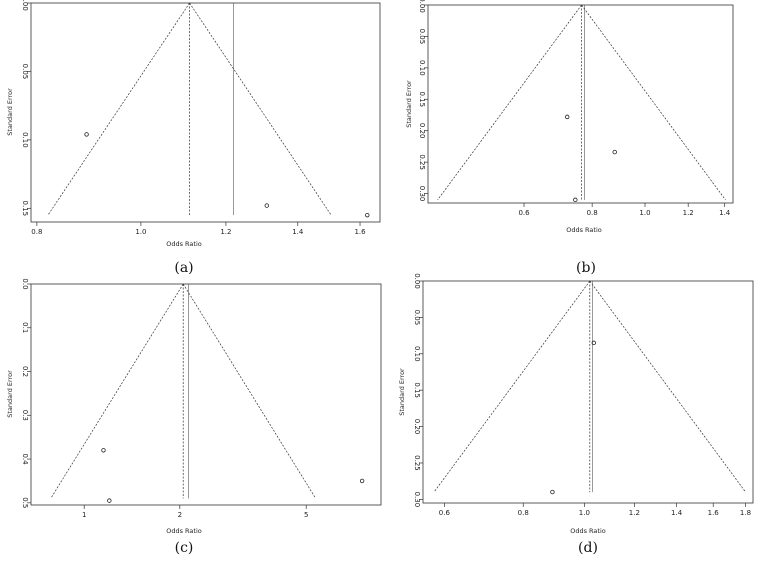 This screenshot has height=562, width=760. I want to click on panel-caption: (a), so click(183, 268).